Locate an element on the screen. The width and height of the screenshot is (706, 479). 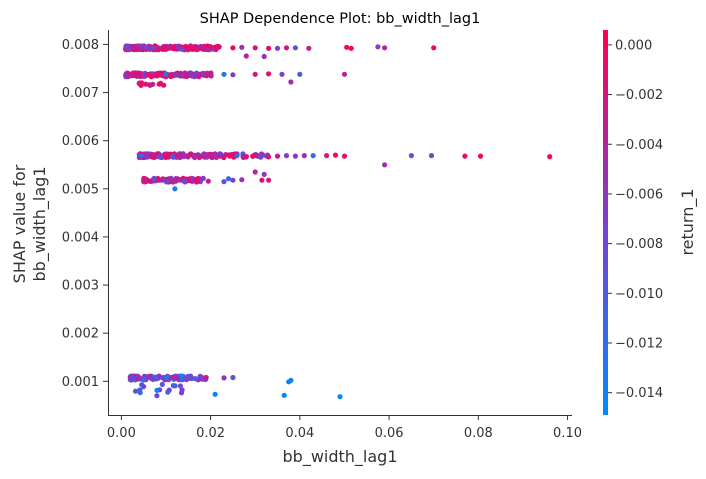
colorbar-tick-label: −0.010 is located at coordinates (639, 294).